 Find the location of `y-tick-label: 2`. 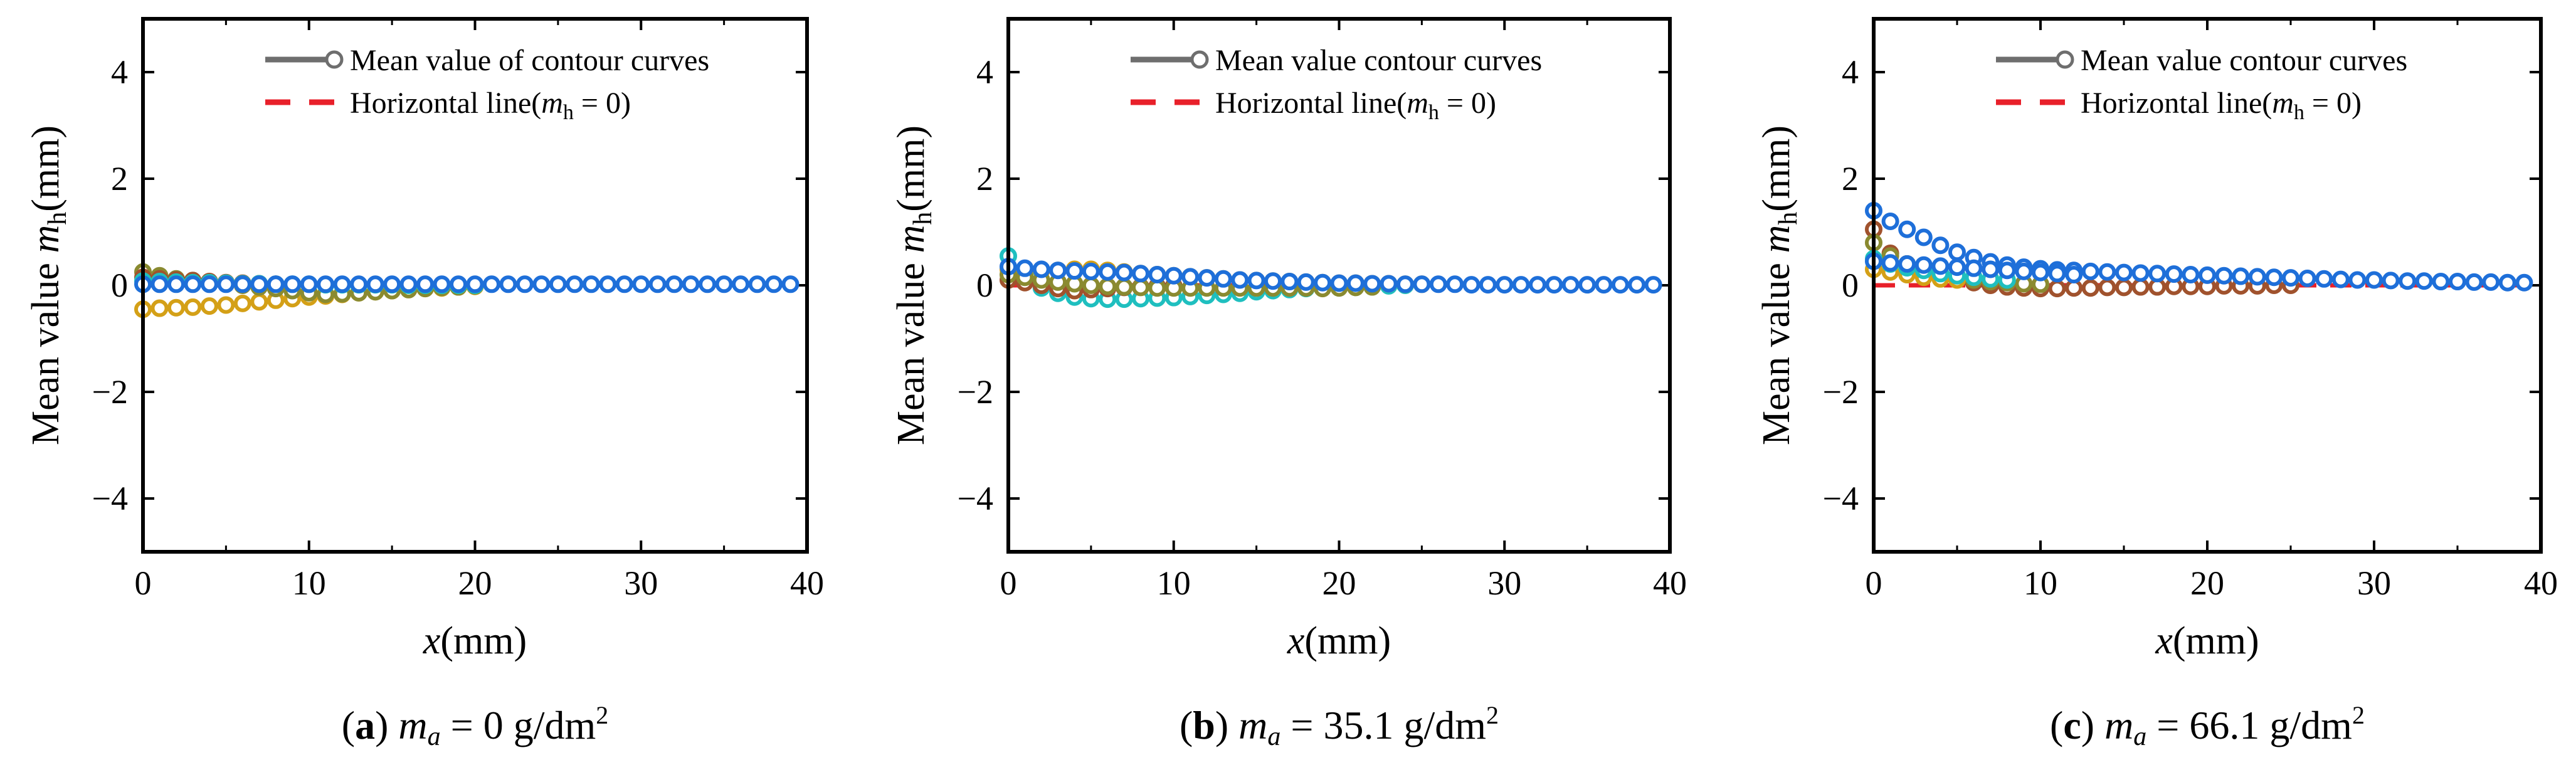

y-tick-label: 2 is located at coordinates (984, 179).